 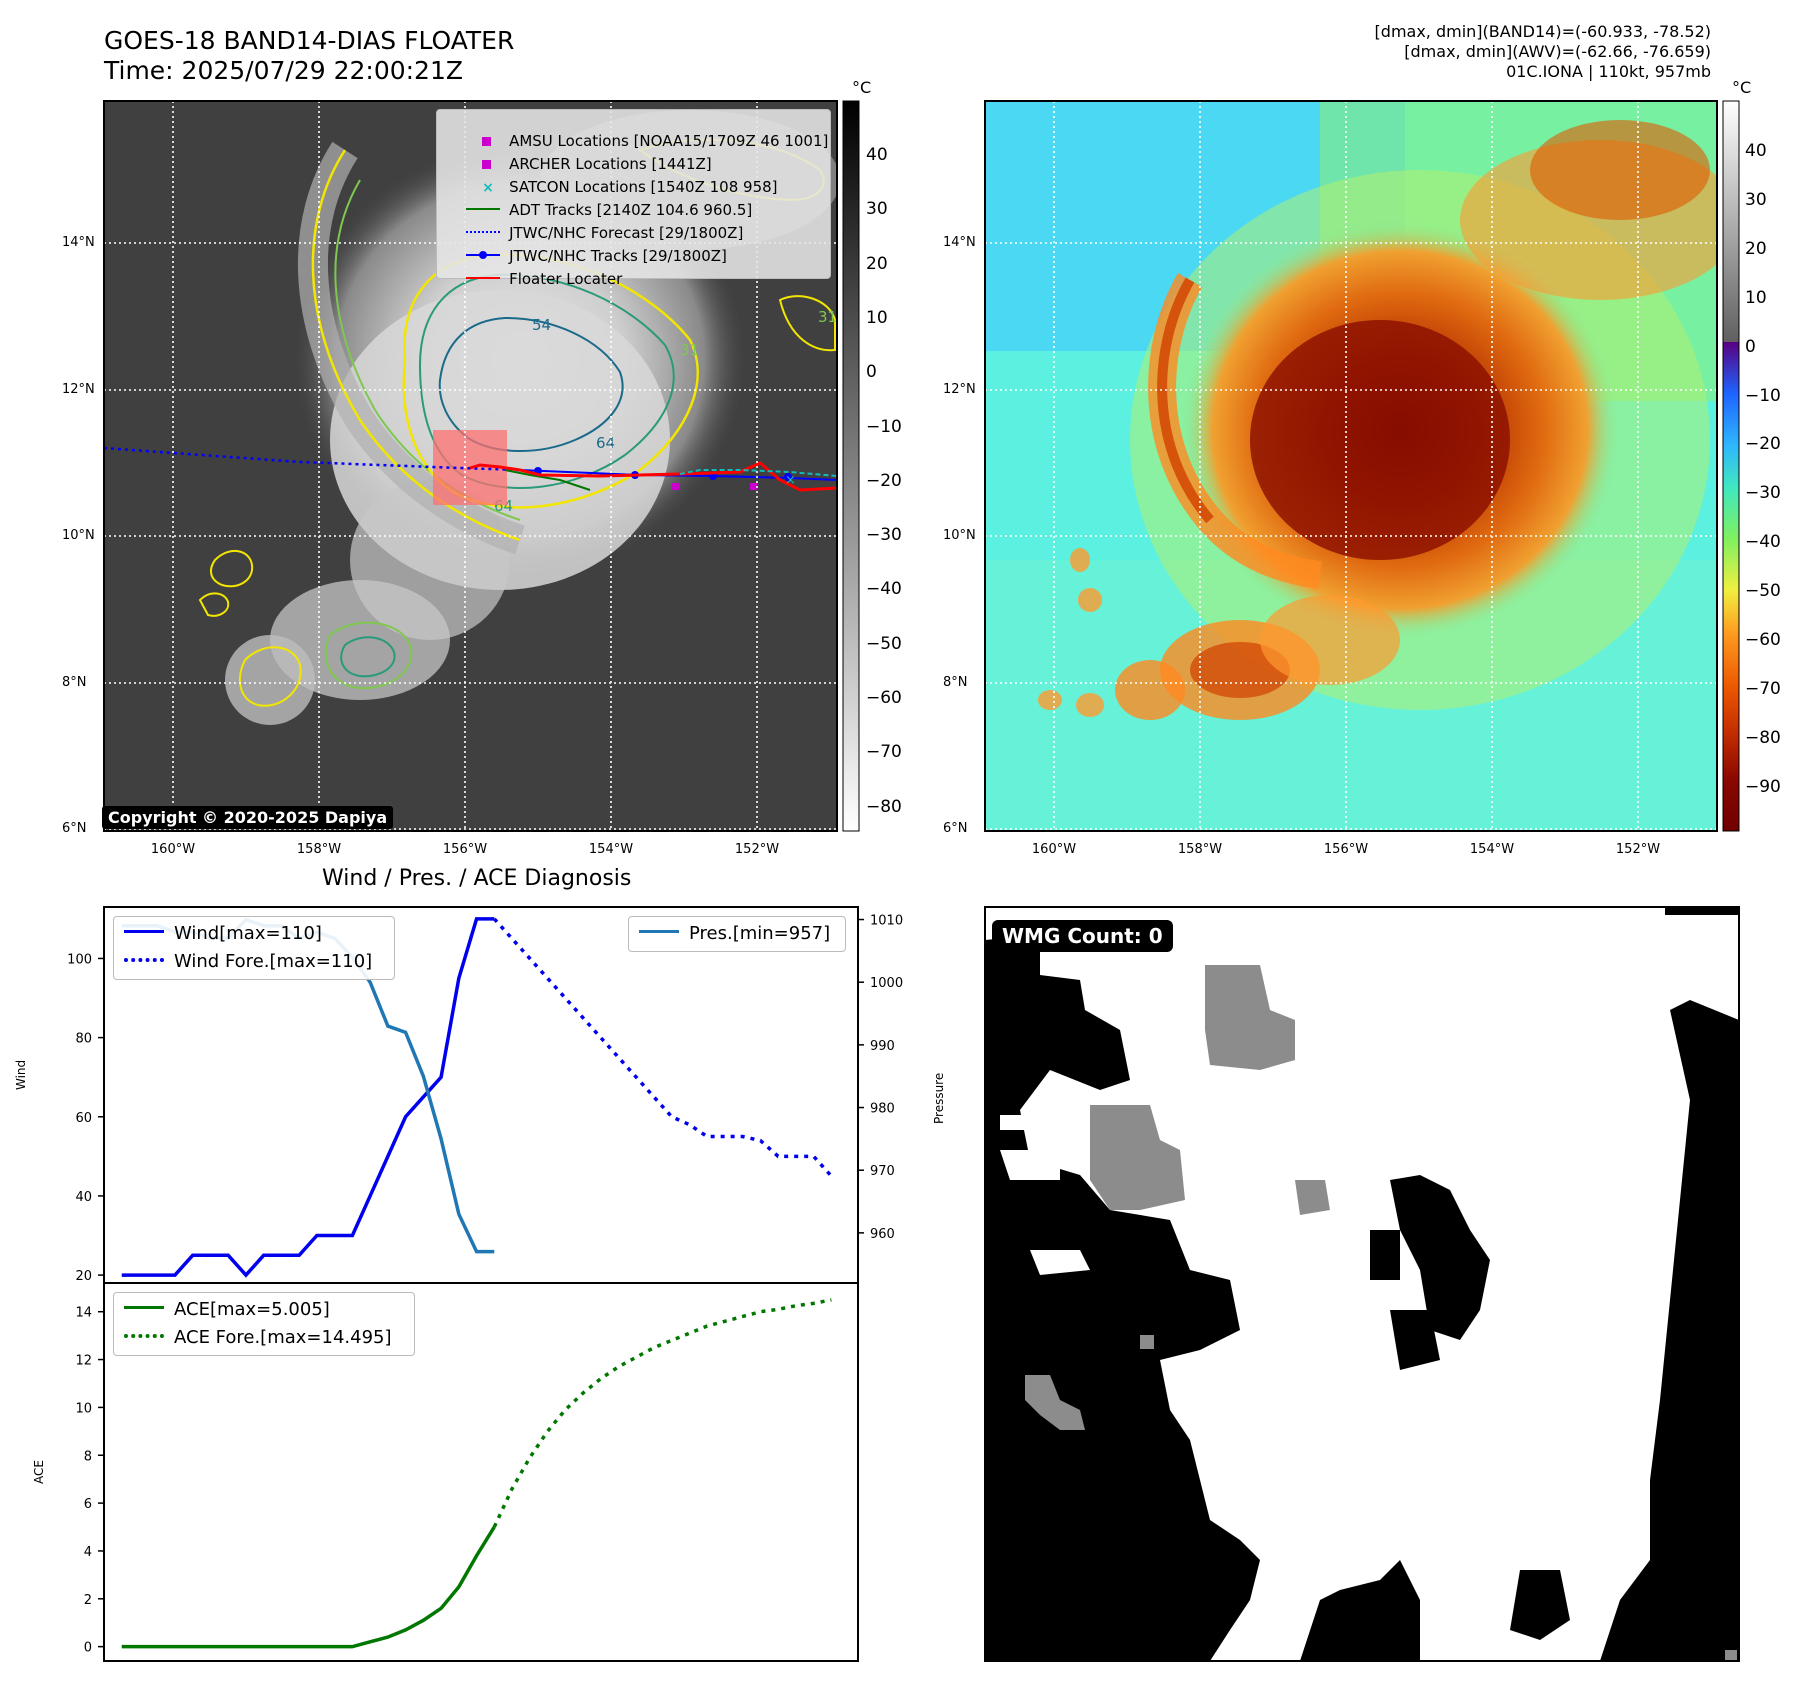 I want to click on pressure-axis-label: Pressure, so click(x=939, y=1098).